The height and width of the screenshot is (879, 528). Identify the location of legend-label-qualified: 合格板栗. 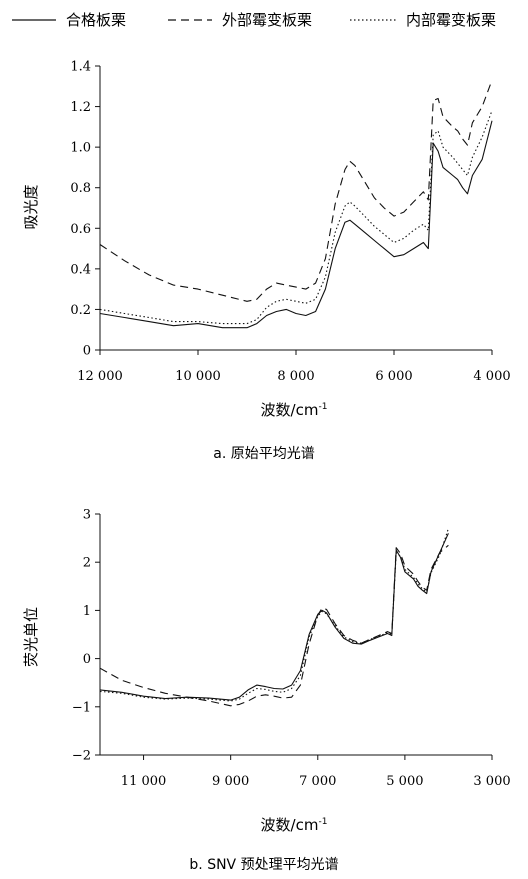
(96, 20).